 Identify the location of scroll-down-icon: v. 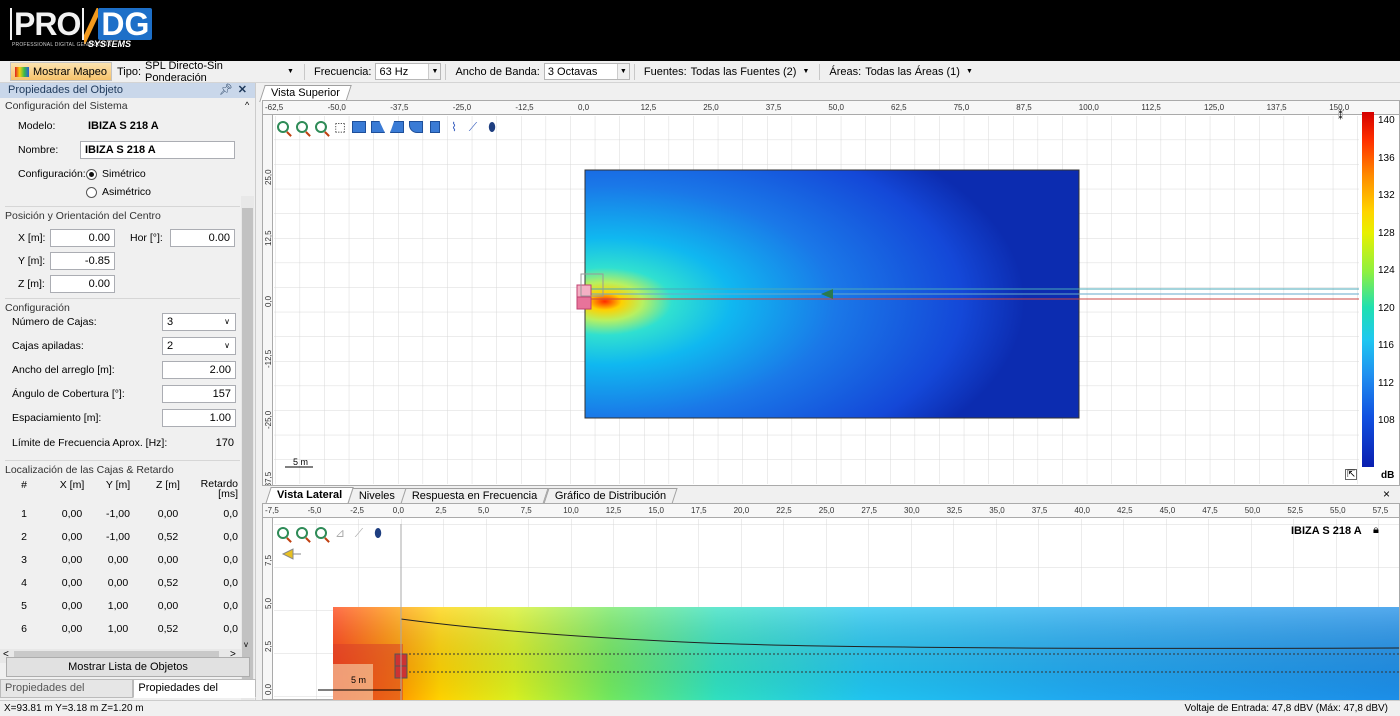
(246, 644).